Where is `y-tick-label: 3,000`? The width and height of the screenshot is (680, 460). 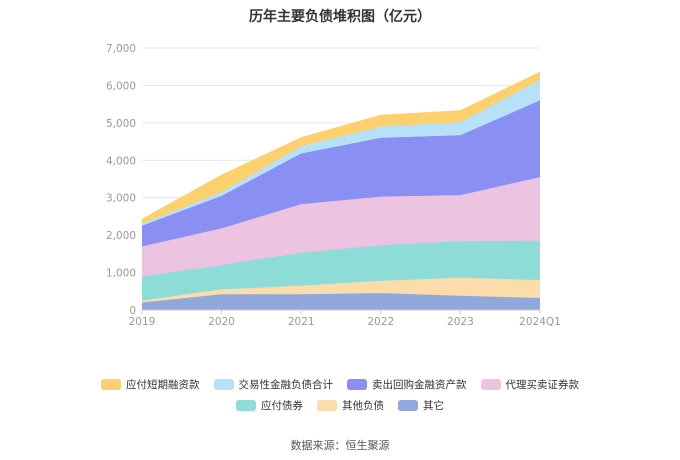
y-tick-label: 3,000 is located at coordinates (121, 199).